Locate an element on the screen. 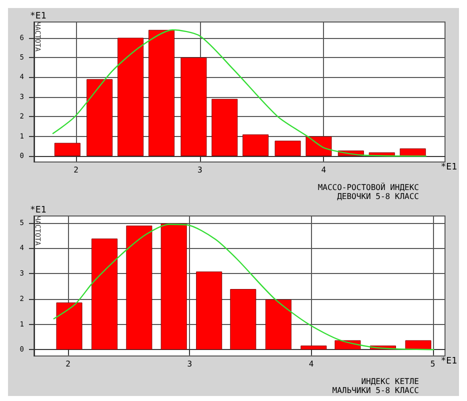  x-axis-title: МАССО-РОСТОВОЙ ИНДЕКС ДЕВОЧКИ 5-8 КЛАСС is located at coordinates (369, 191).